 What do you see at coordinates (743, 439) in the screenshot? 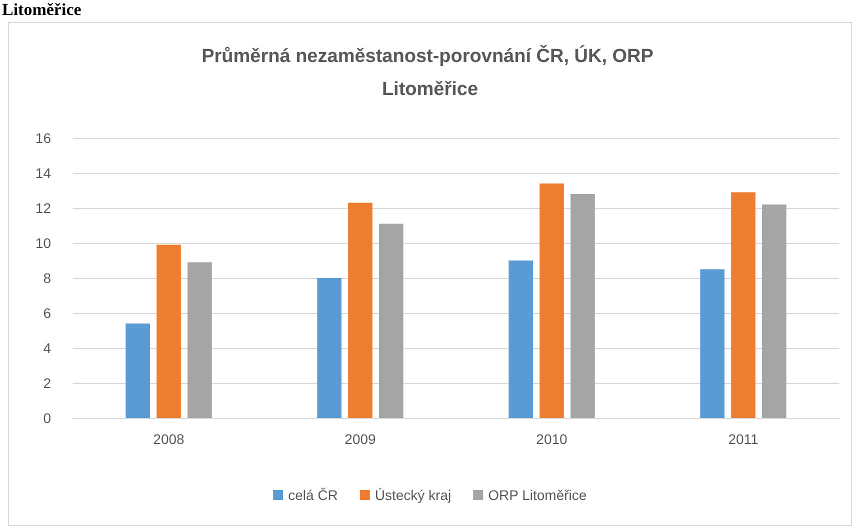
I see `x-tick-label: 2011` at bounding box center [743, 439].